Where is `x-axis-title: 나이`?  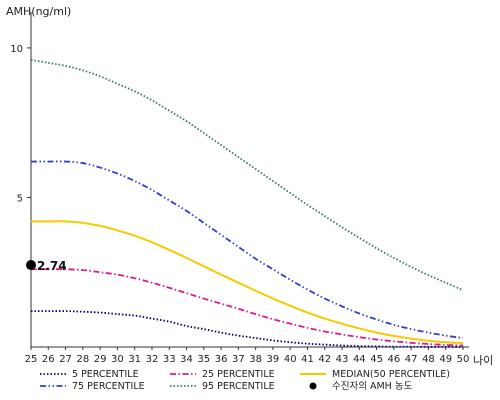
x-axis-title: 나이 is located at coordinates (483, 360).